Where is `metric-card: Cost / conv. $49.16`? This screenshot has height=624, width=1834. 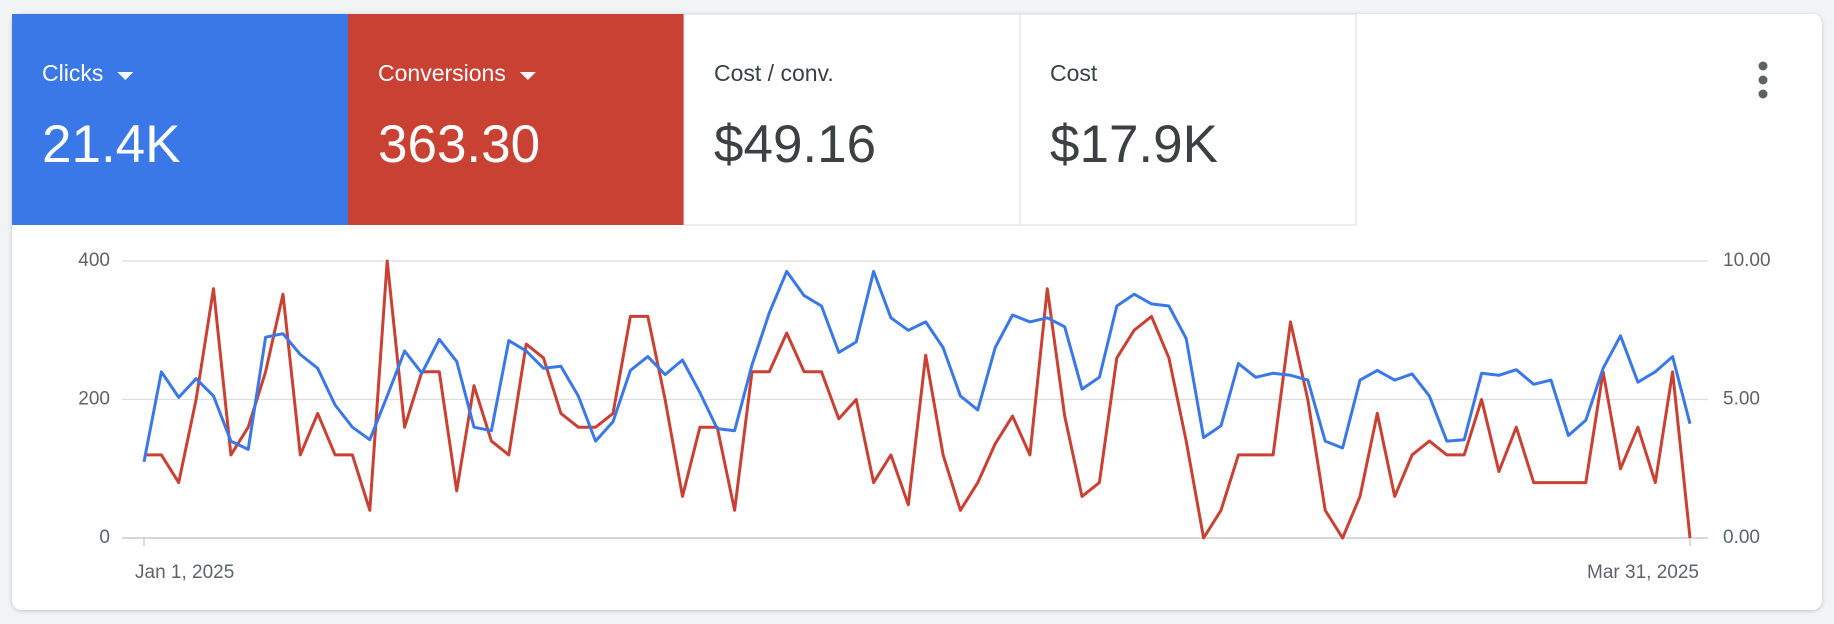 metric-card: Cost / conv. $49.16 is located at coordinates (852, 119).